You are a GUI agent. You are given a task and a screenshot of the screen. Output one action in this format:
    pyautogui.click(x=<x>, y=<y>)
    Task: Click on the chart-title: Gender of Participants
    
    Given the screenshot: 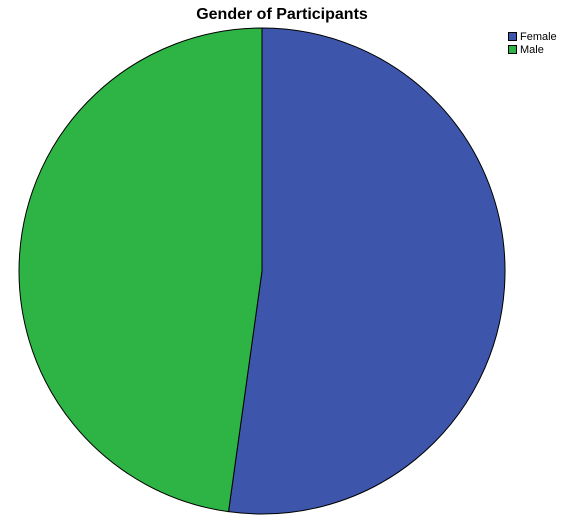 What is the action you would take?
    pyautogui.click(x=282, y=14)
    